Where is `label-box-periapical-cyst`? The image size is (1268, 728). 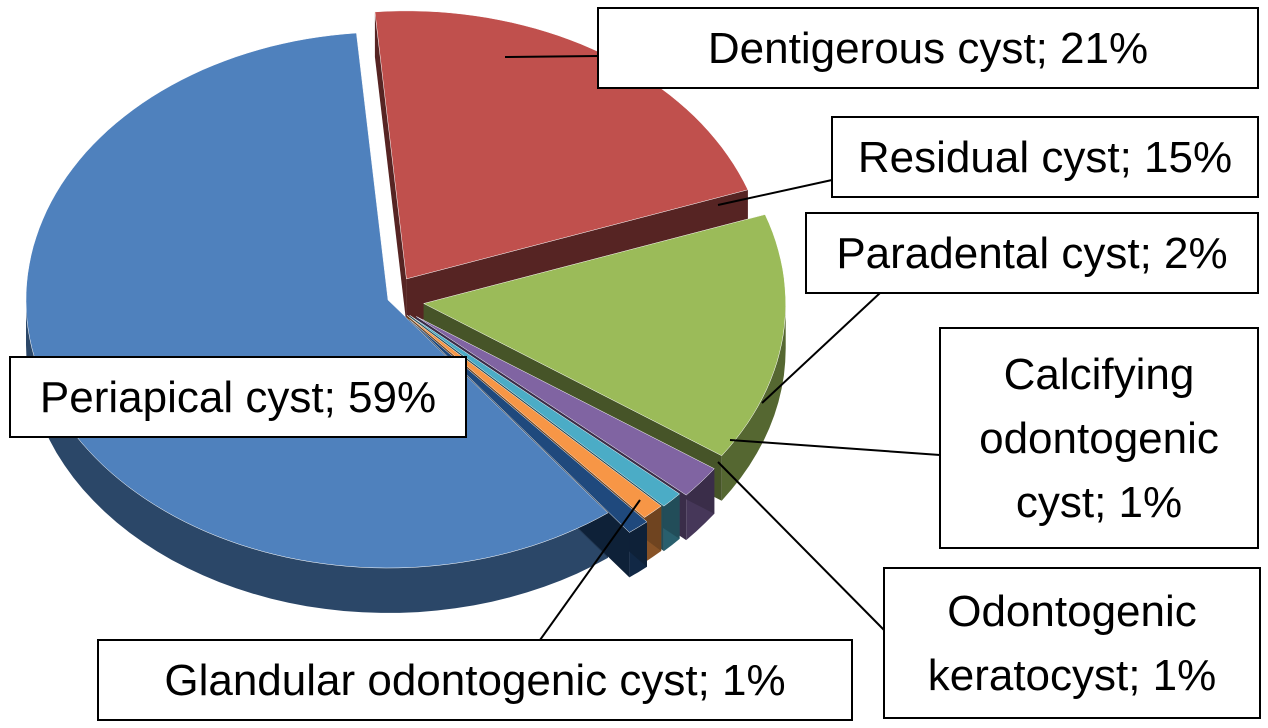
label-box-periapical-cyst is located at coordinates (238, 397).